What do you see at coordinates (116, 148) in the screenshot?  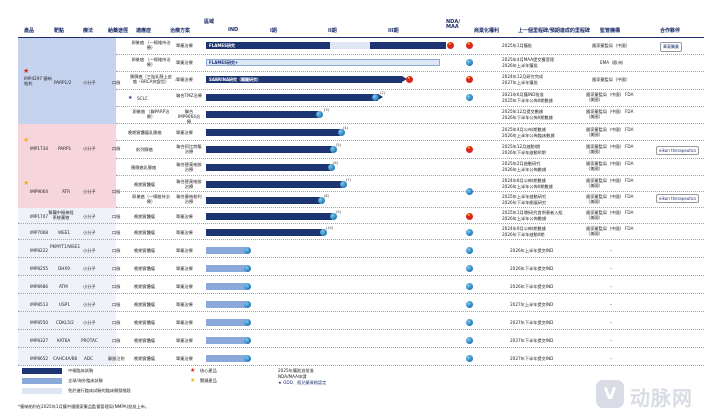 I see `route-imp1734: 口服` at bounding box center [116, 148].